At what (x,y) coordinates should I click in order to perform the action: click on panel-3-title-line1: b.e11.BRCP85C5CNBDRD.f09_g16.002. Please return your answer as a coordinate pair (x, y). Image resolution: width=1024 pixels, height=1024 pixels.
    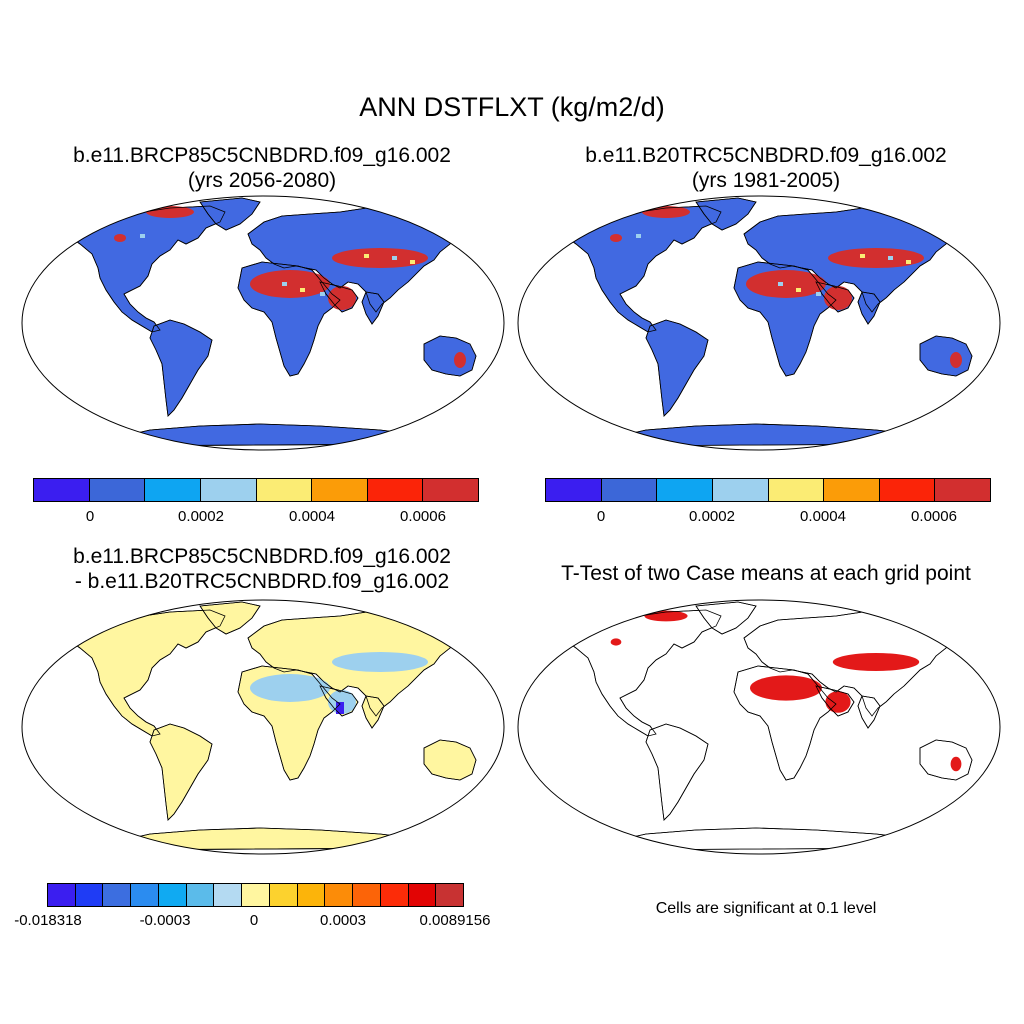
    Looking at the image, I should click on (262, 556).